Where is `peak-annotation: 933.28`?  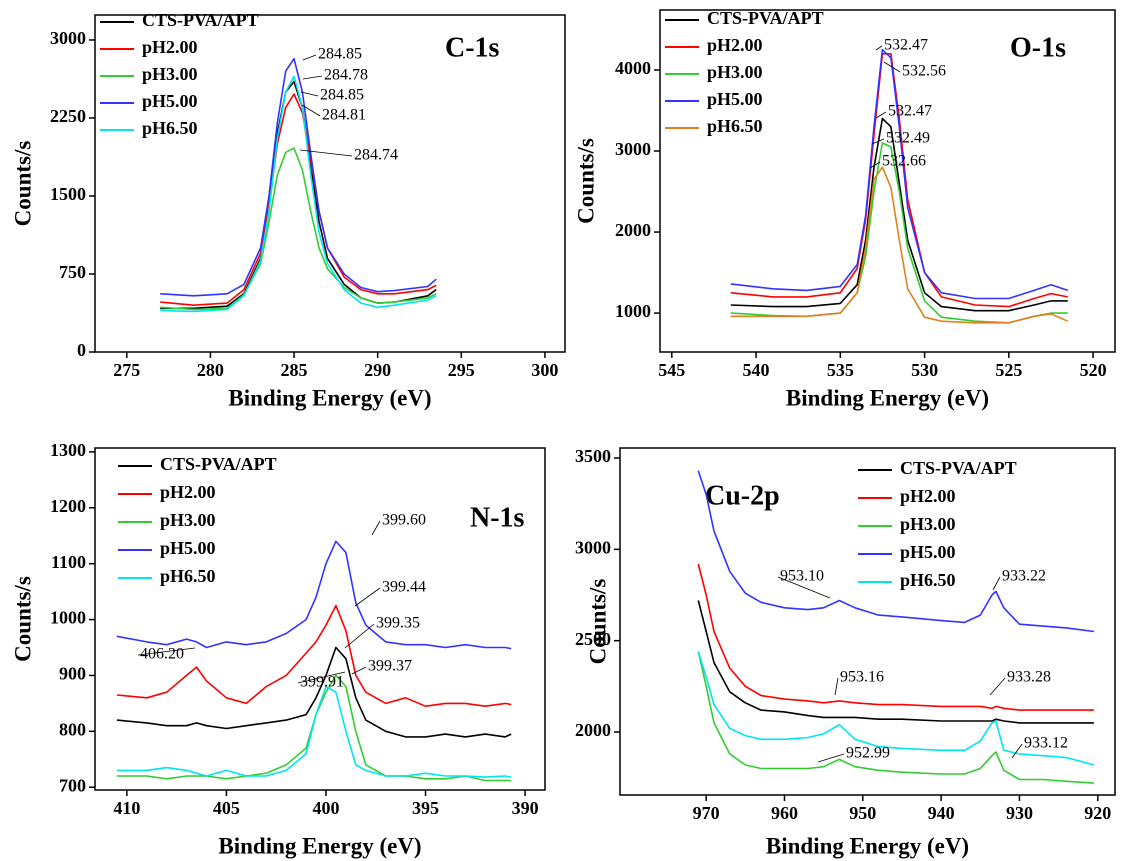
peak-annotation: 933.28 is located at coordinates (1029, 677).